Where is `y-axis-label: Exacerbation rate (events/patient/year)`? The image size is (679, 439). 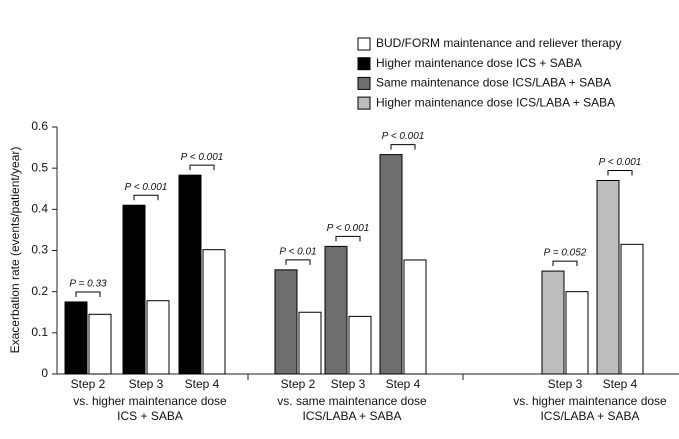
y-axis-label: Exacerbation rate (events/patient/year) is located at coordinates (15, 250).